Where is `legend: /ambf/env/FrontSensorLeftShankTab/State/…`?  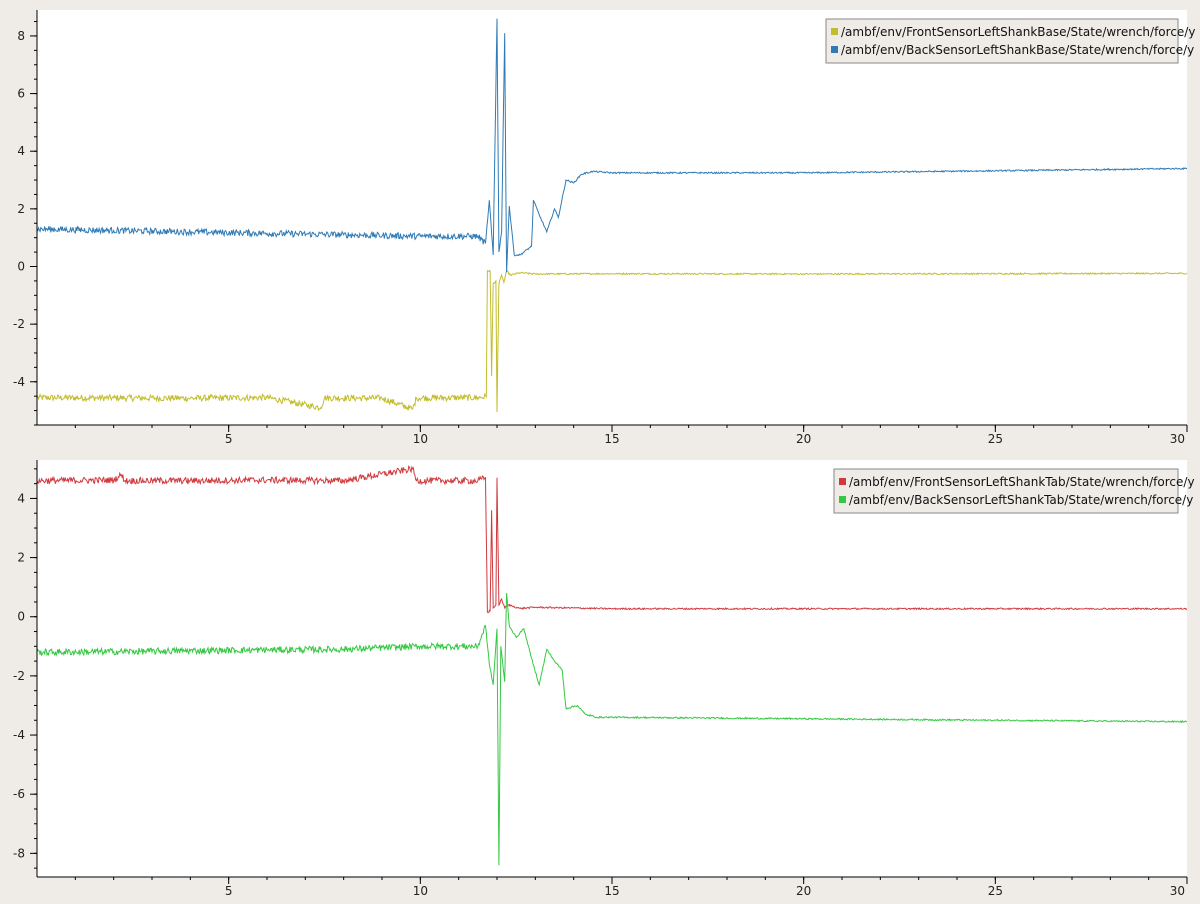
legend: /ambf/env/FrontSensorLeftShankTab/State/… is located at coordinates (1014, 491).